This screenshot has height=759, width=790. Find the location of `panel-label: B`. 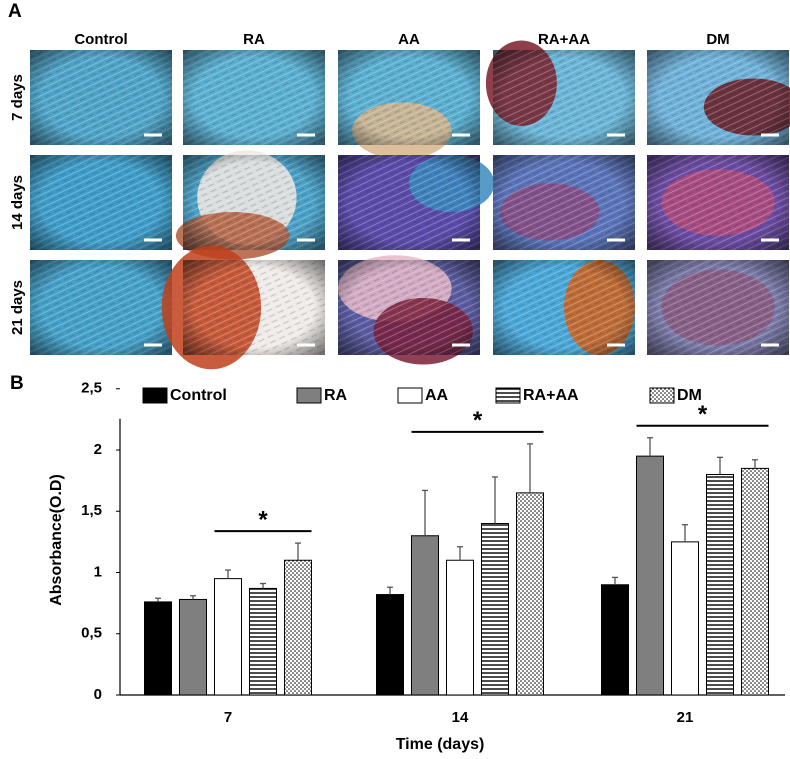

panel-label: B is located at coordinates (17, 383).